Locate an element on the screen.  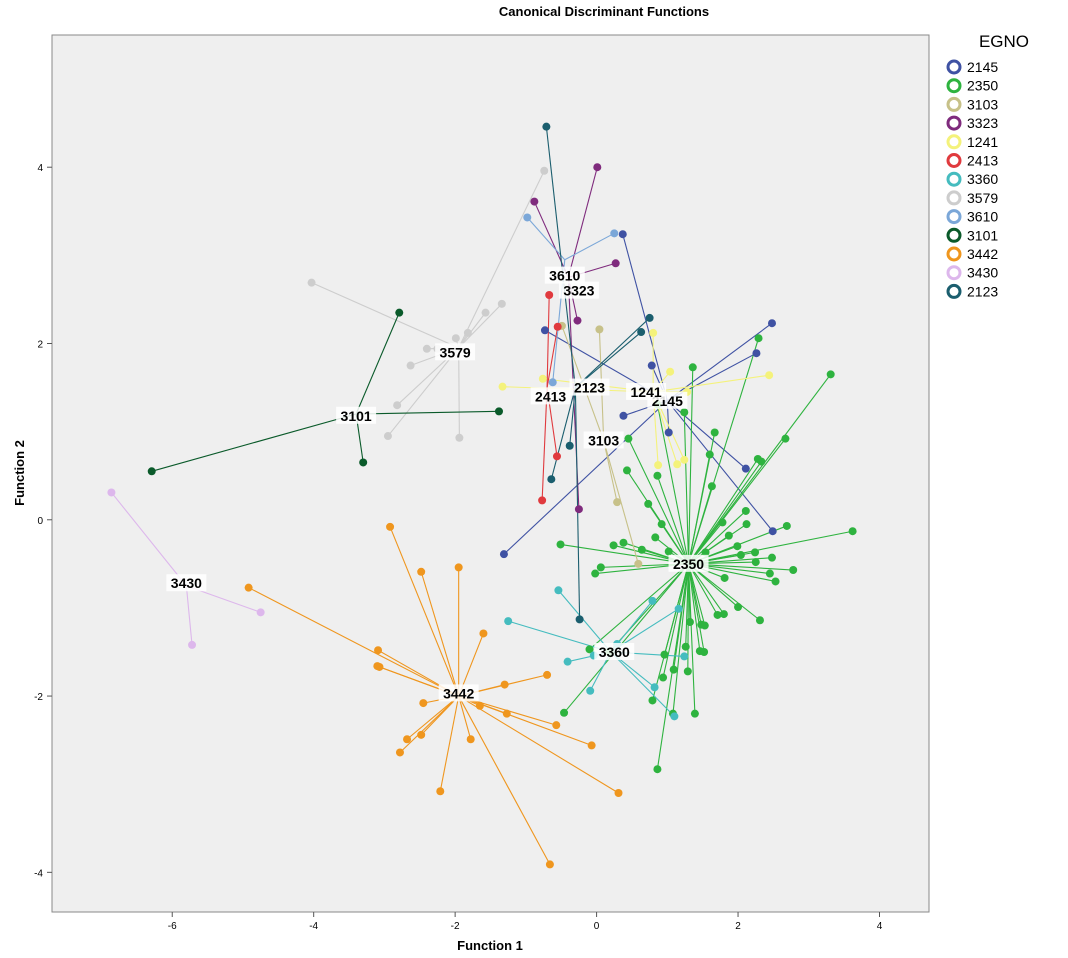
legend-label: 3610 is located at coordinates (982, 217).